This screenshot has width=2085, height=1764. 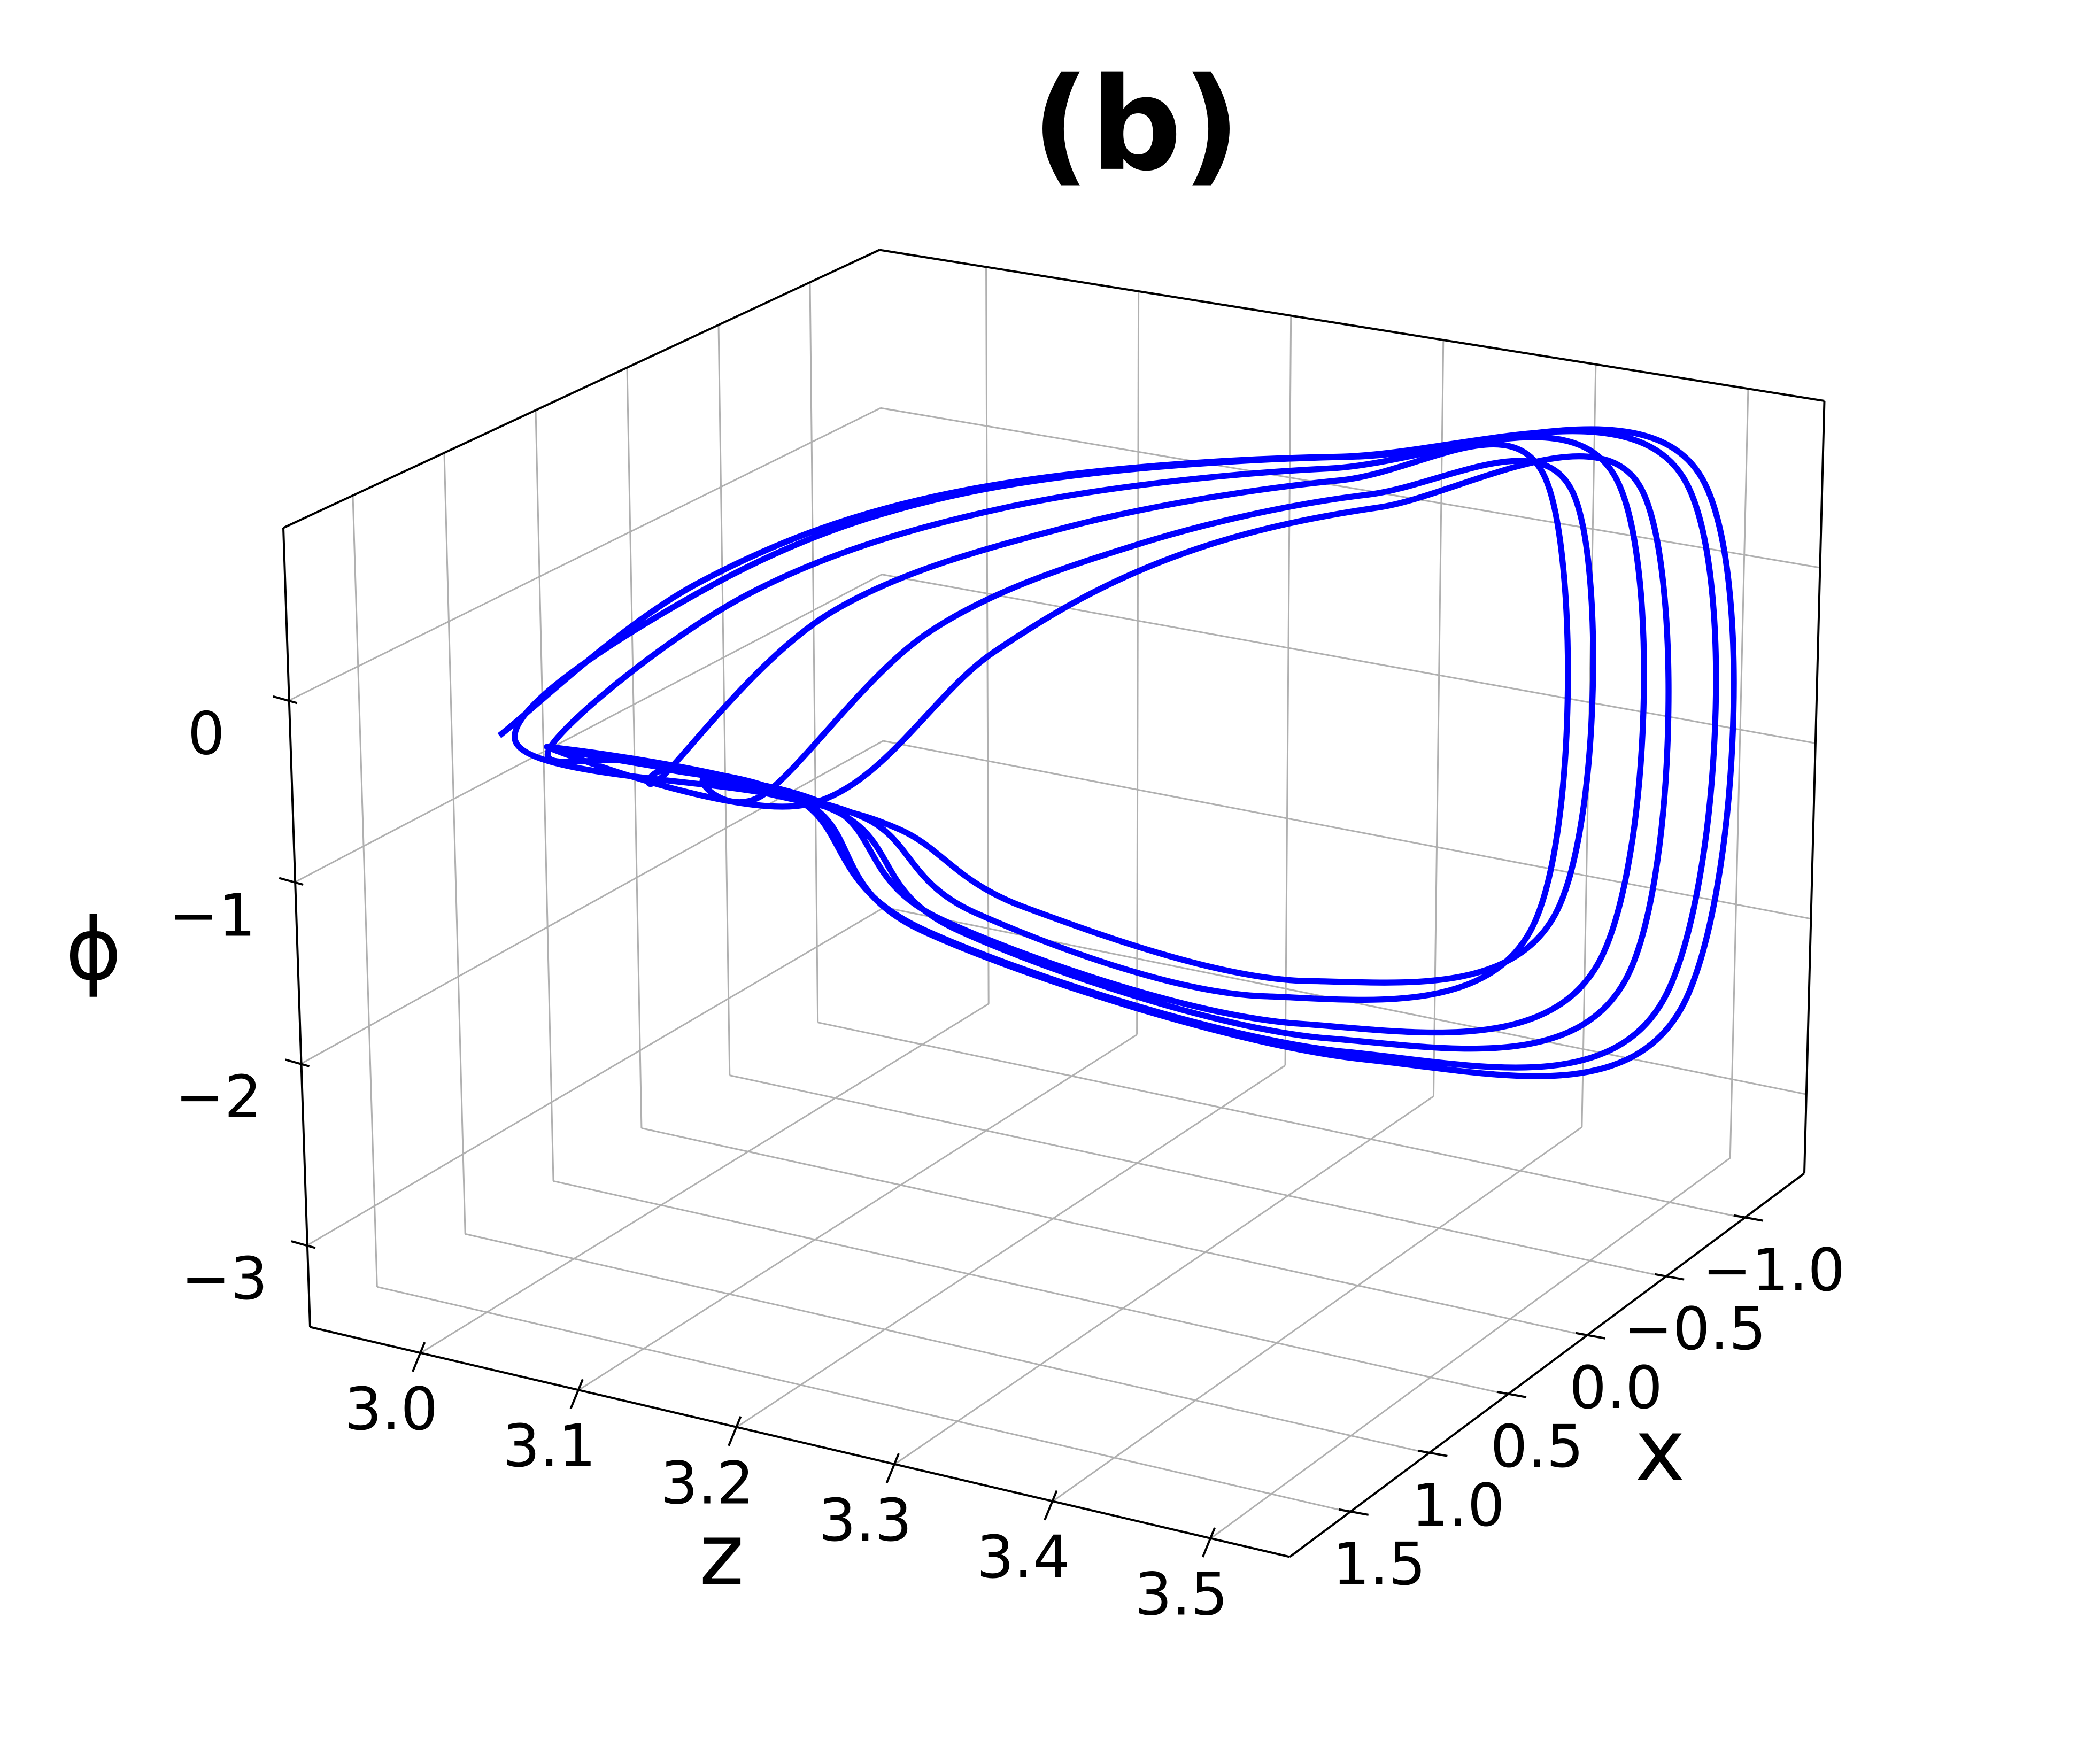 I want to click on x-tick-label: 0.0, so click(x=1616, y=1387).